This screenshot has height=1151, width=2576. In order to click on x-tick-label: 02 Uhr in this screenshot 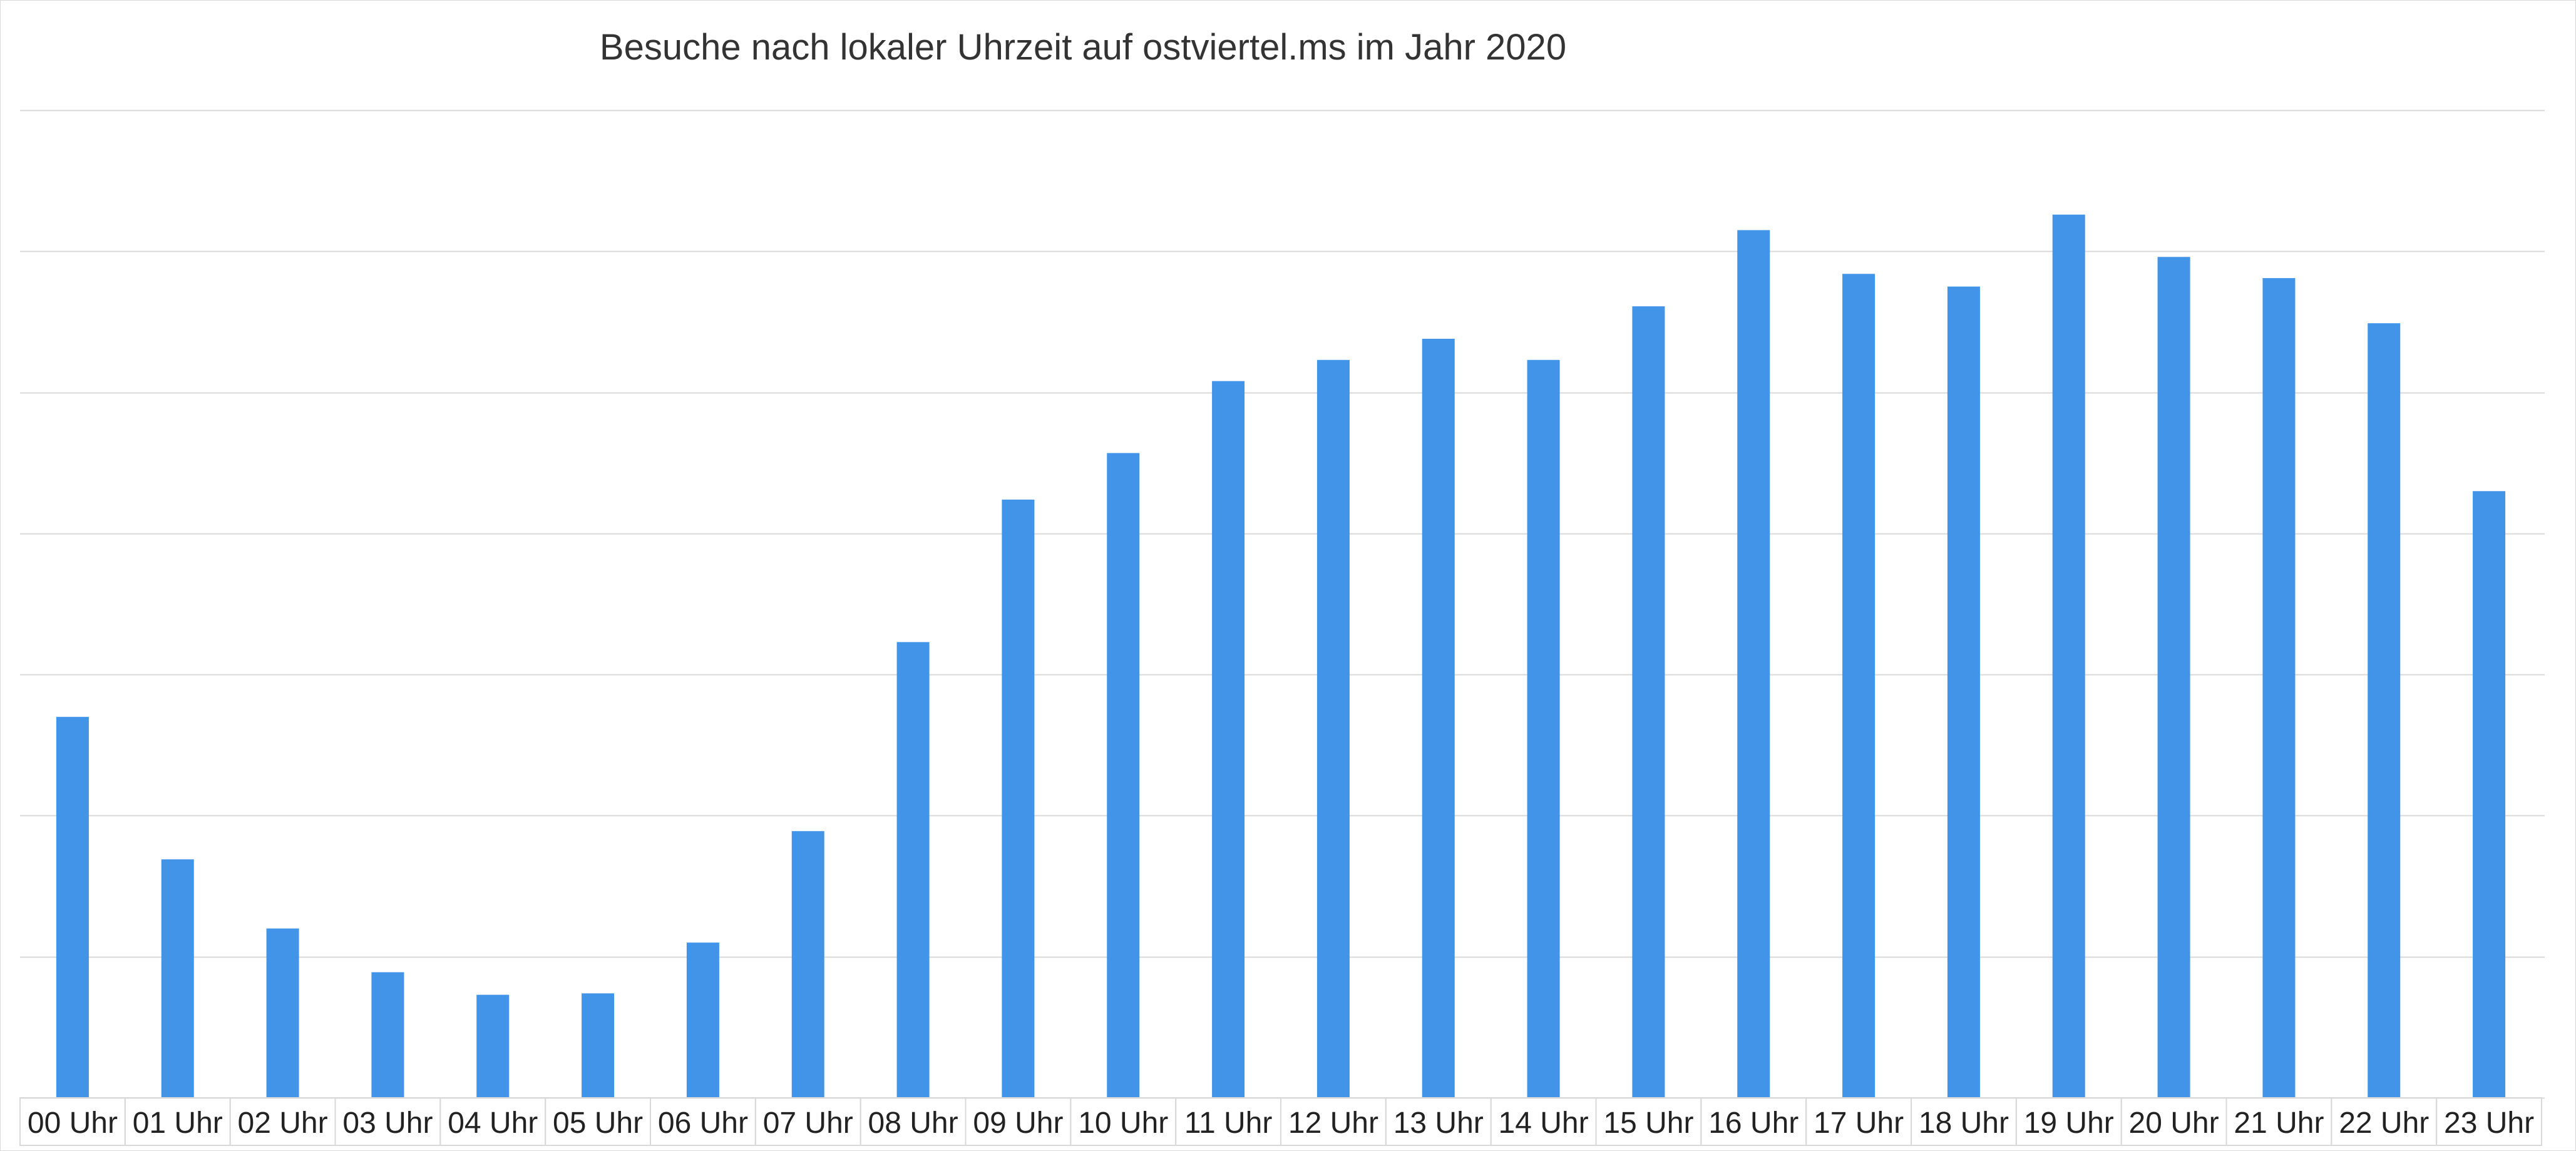, I will do `click(283, 1123)`.